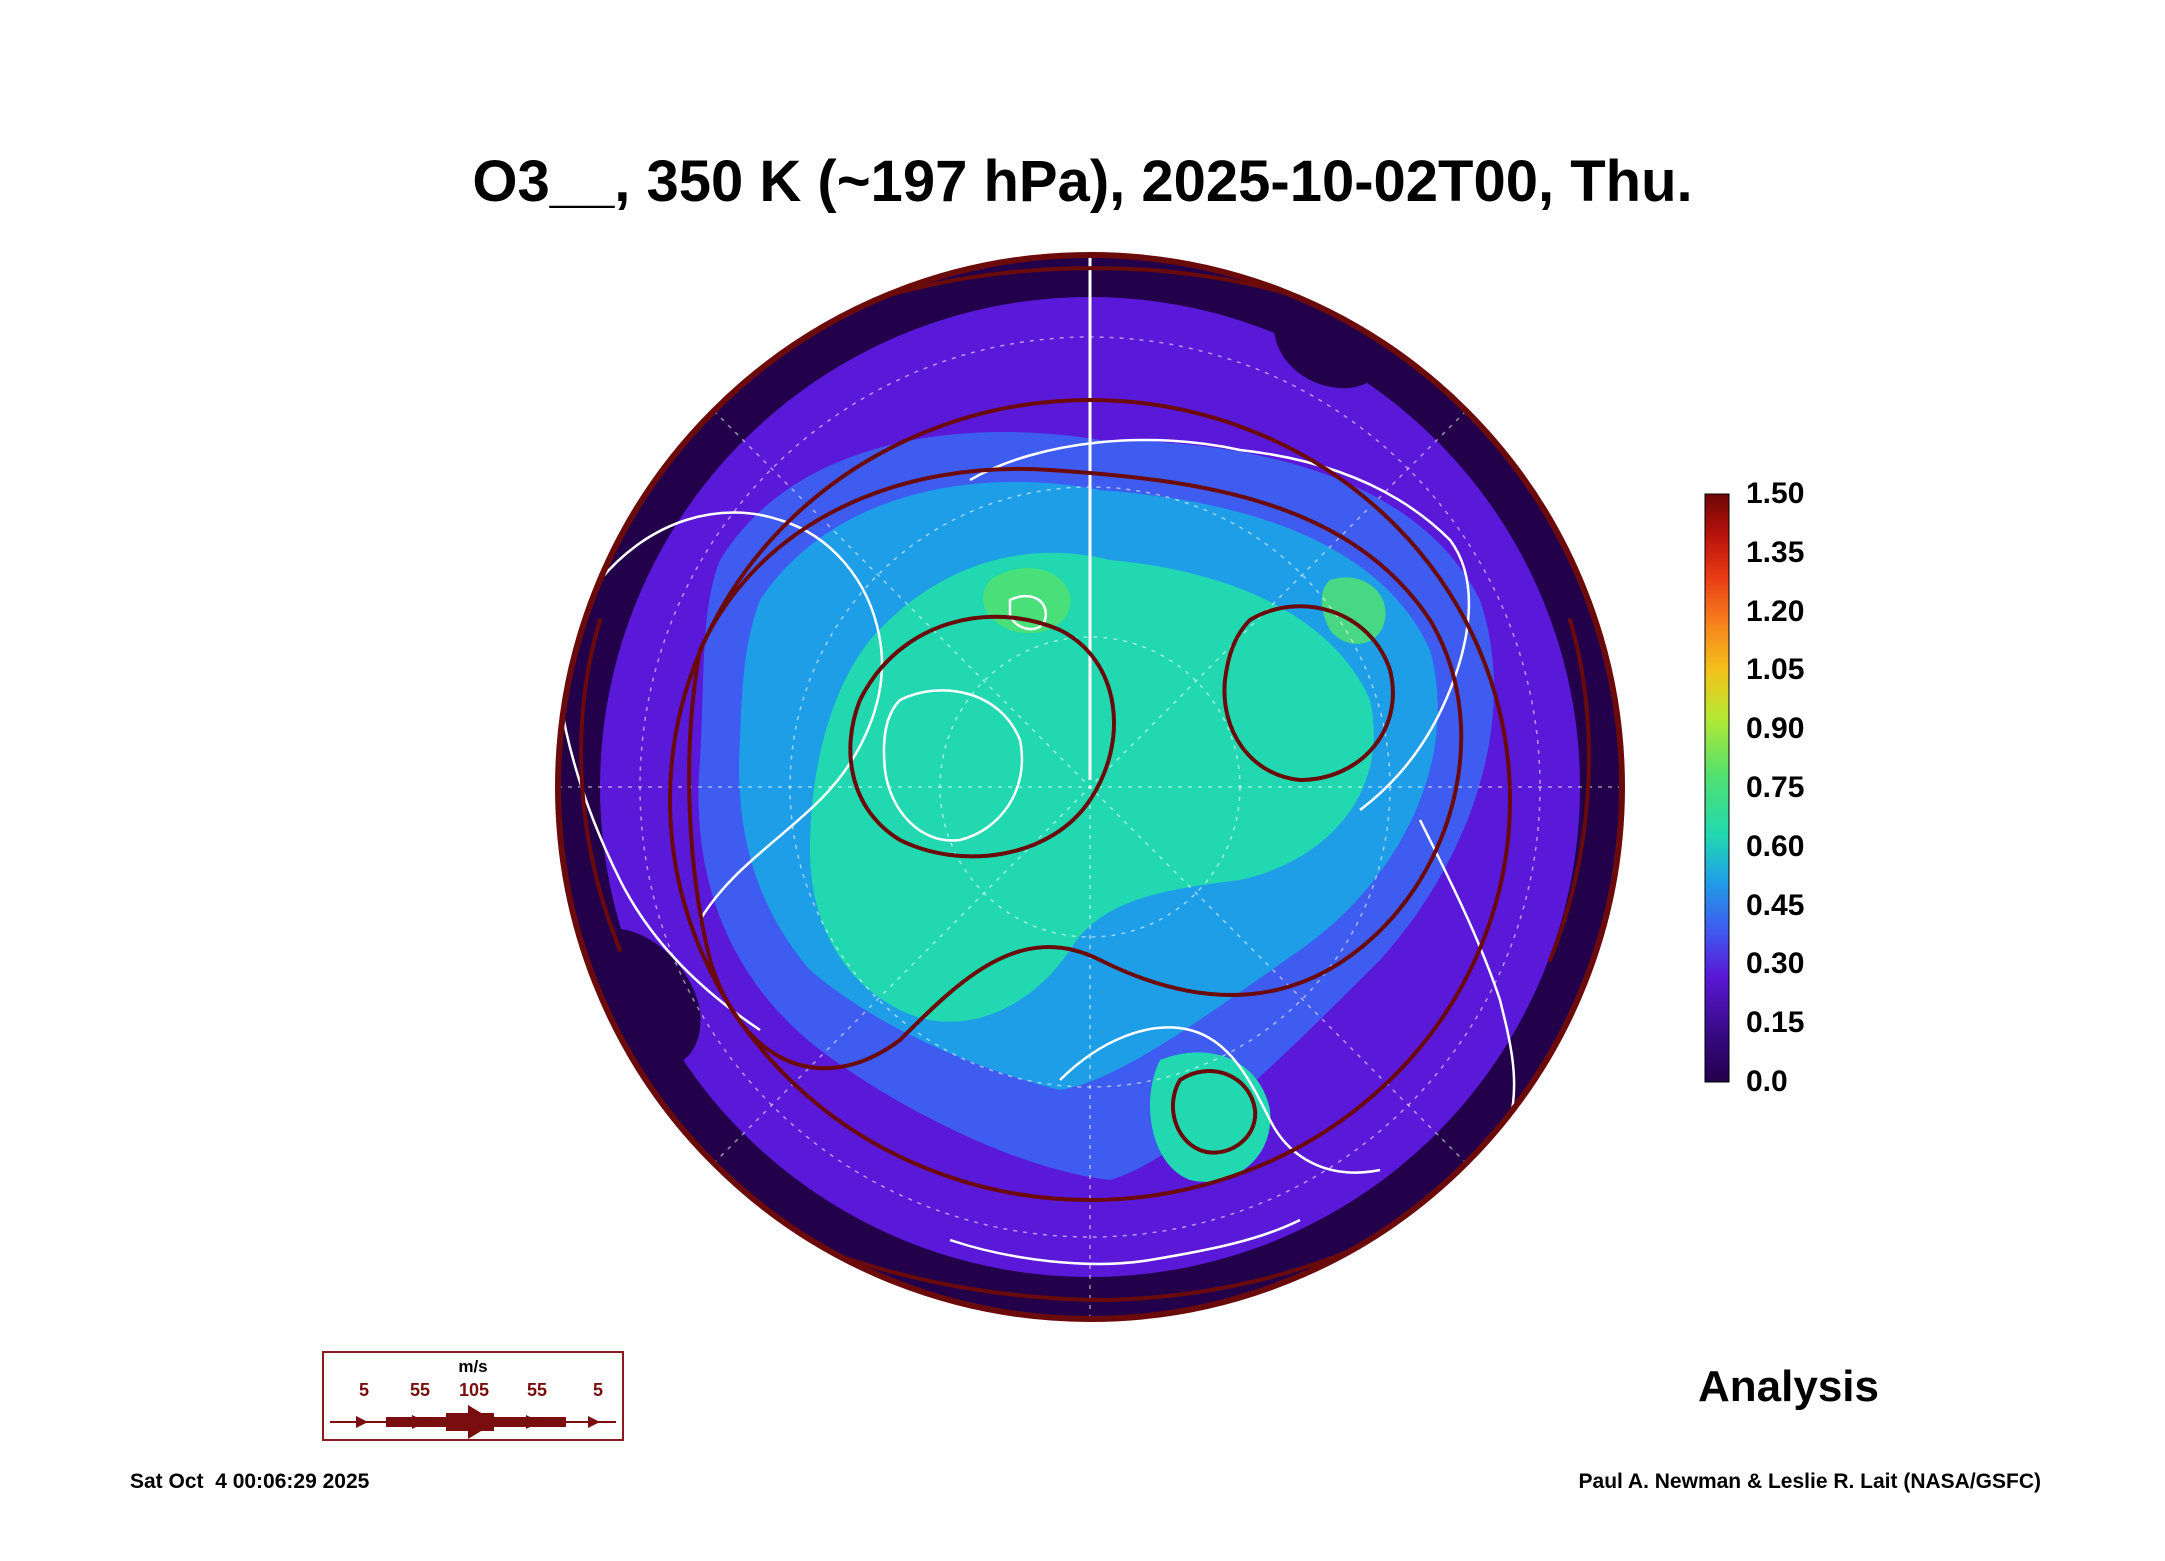  I want to click on streamline-east-arc, so click(1569, 790).